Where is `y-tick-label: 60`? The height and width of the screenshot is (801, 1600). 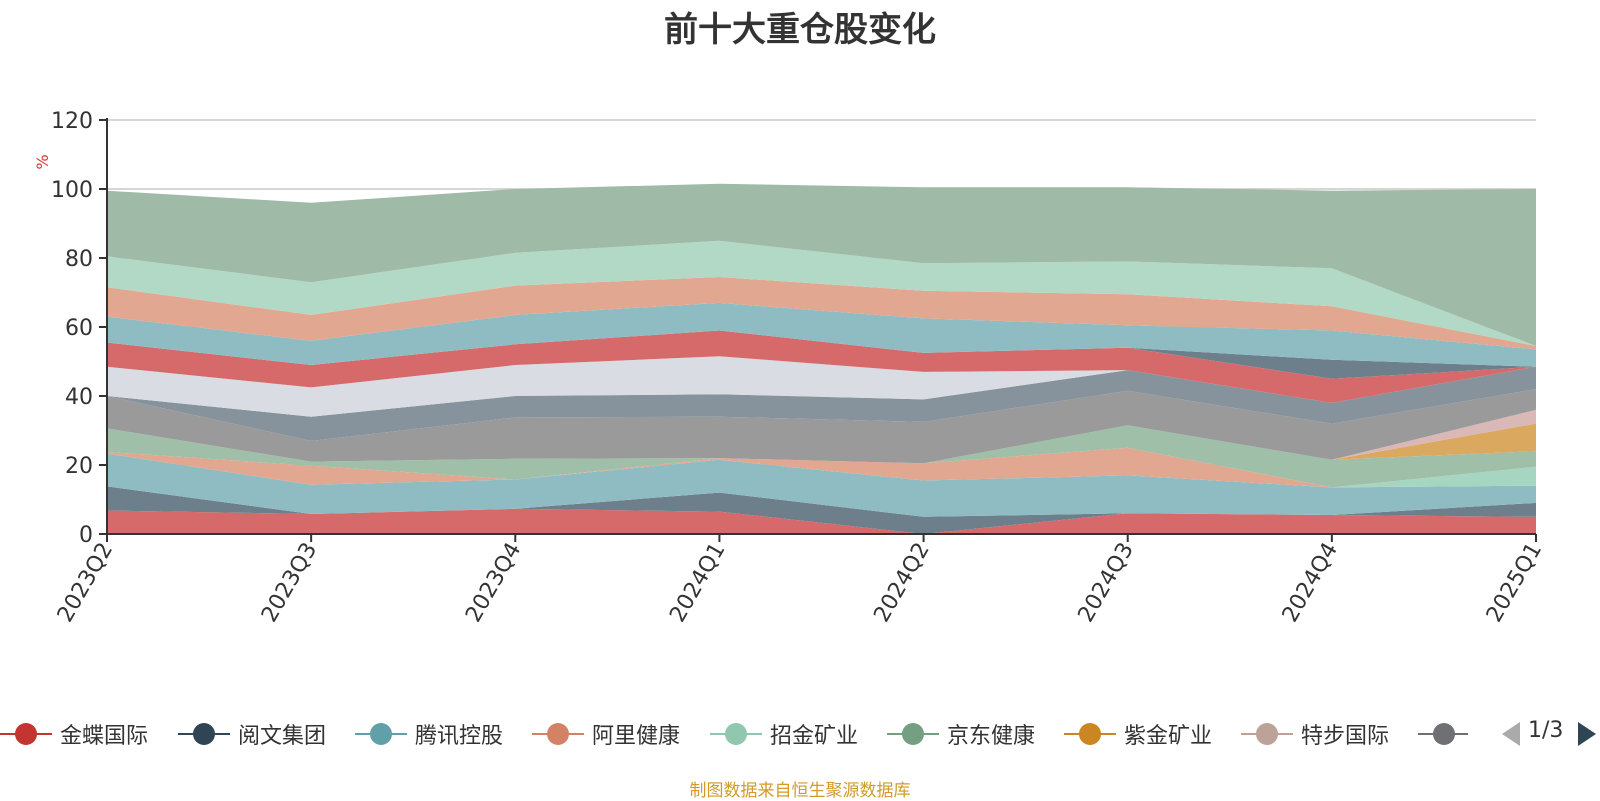 y-tick-label: 60 is located at coordinates (79, 328).